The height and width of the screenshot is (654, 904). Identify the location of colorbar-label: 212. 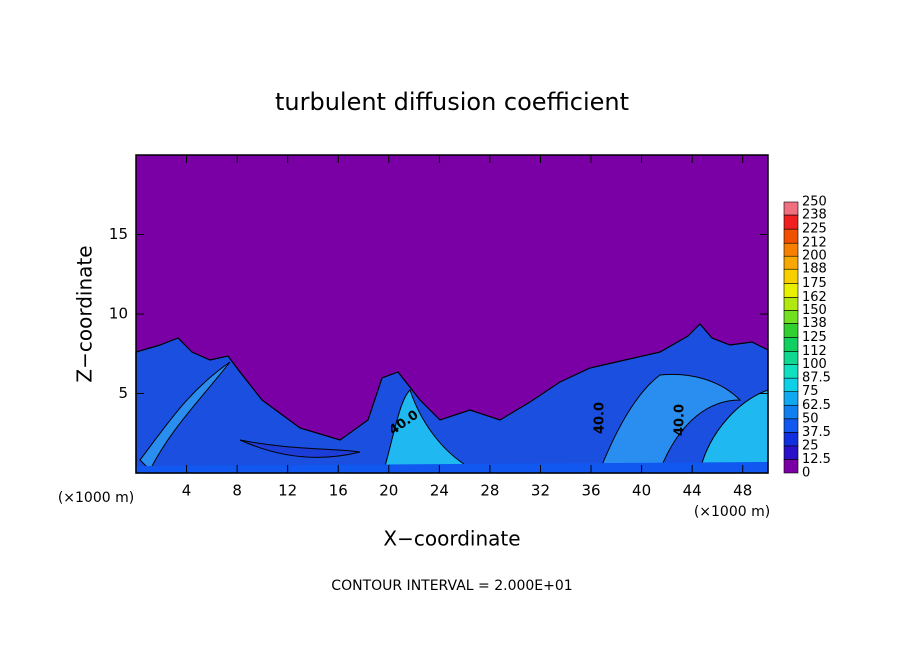
(814, 243).